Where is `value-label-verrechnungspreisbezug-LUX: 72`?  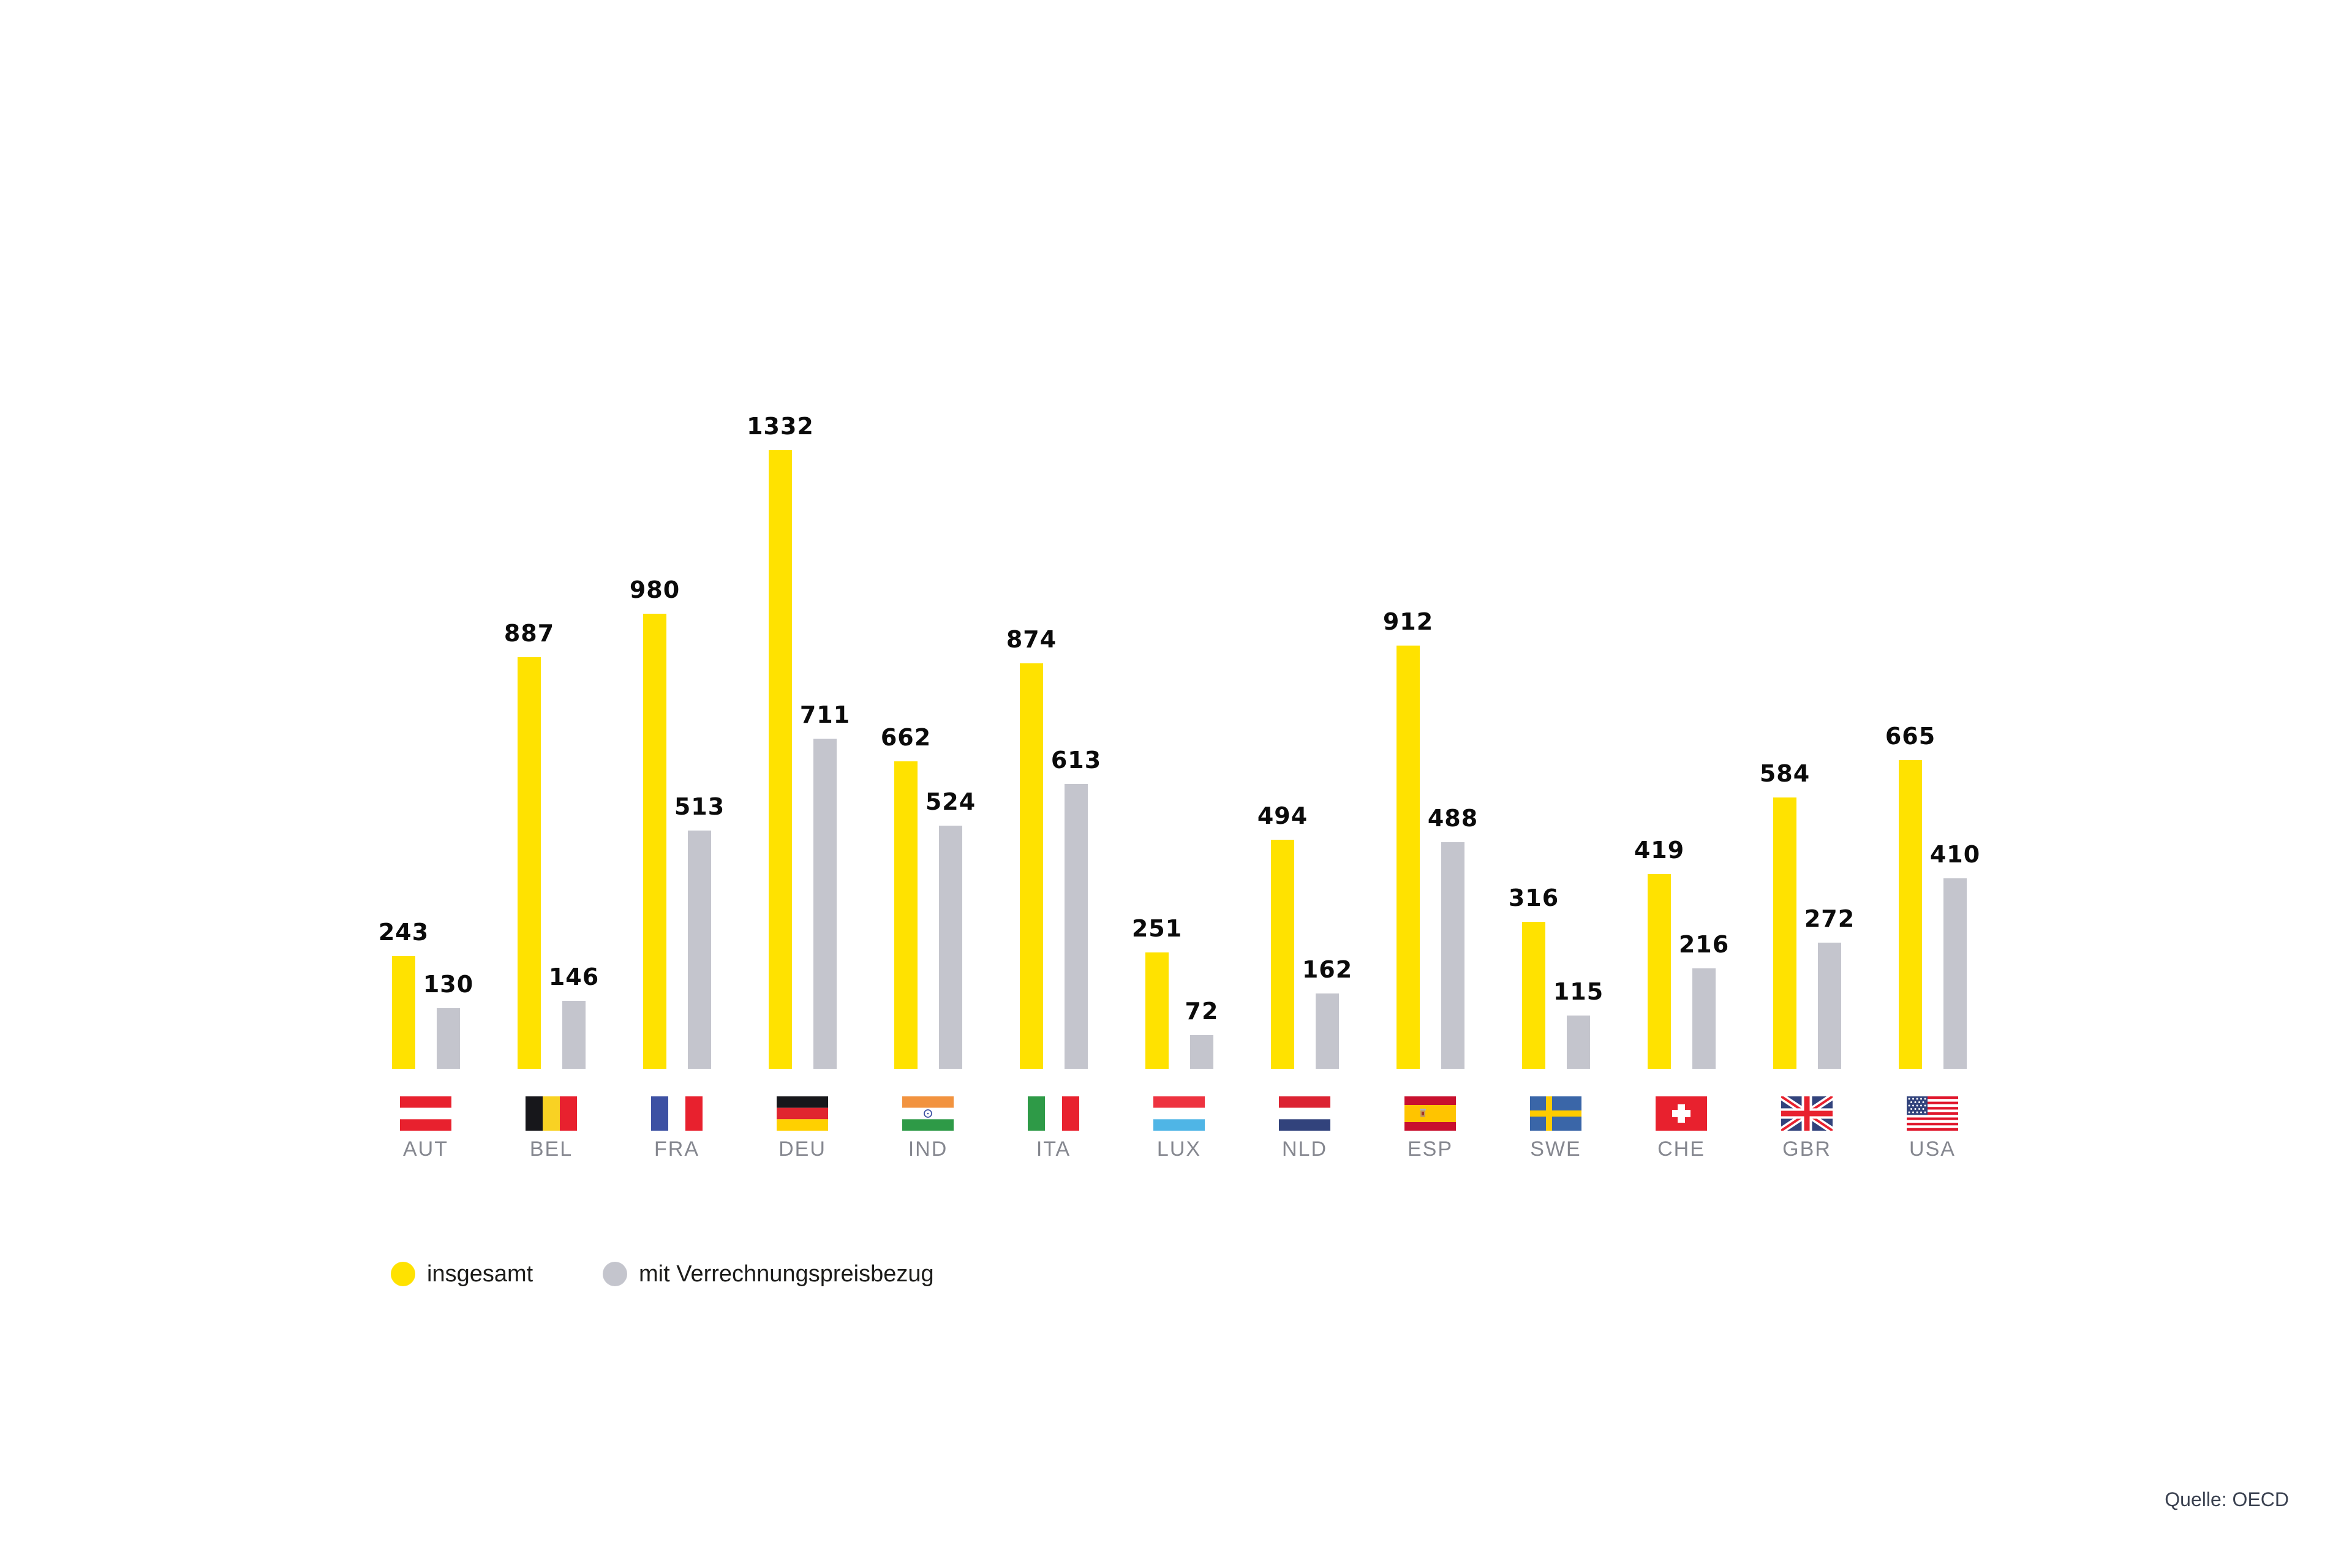
value-label-verrechnungspreisbezug-LUX: 72 is located at coordinates (1202, 1012).